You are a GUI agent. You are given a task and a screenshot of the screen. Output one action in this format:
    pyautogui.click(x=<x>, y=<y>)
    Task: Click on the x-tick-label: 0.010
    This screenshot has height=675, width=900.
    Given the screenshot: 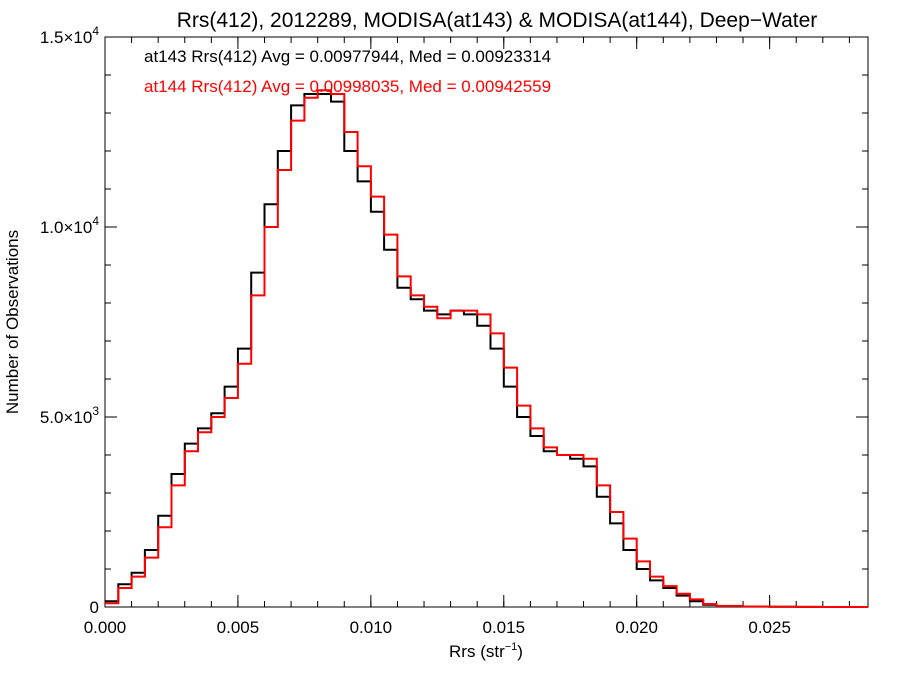 What is the action you would take?
    pyautogui.click(x=371, y=627)
    